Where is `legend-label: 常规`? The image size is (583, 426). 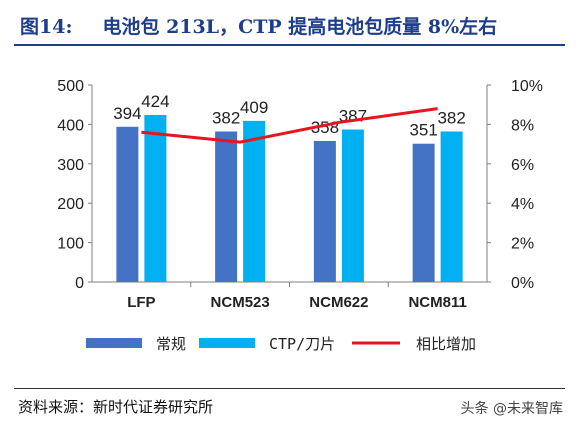 legend-label: 常规 is located at coordinates (171, 344).